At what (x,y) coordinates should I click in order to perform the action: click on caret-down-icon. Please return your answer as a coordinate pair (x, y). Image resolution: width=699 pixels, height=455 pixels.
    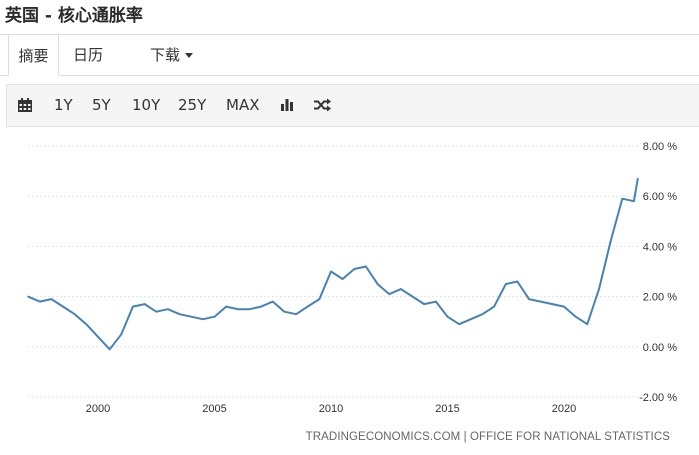
    Looking at the image, I should click on (189, 55).